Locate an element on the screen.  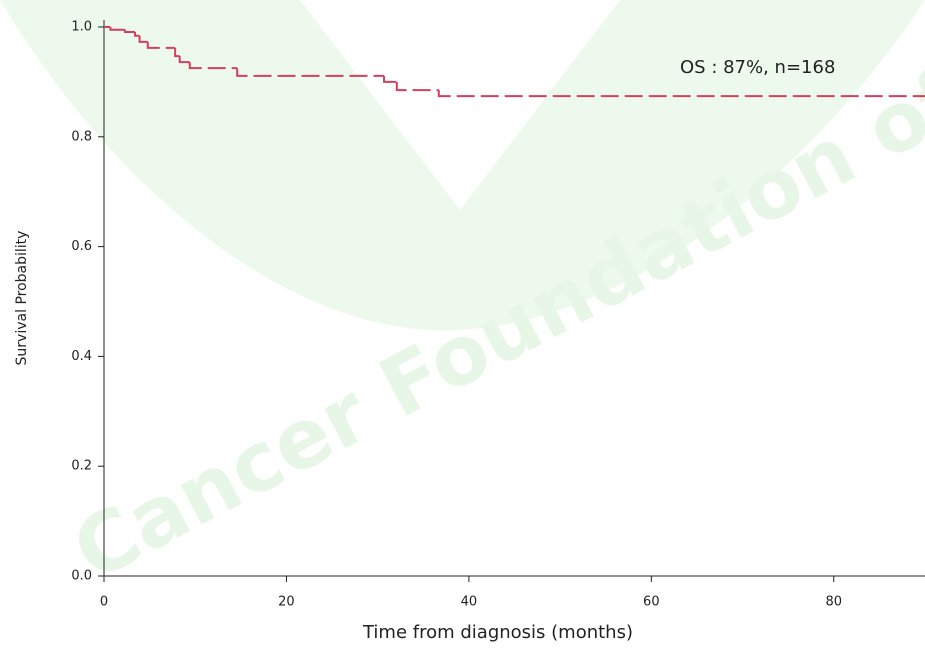
x-axis-label: Time from diagnosis (months) is located at coordinates (497, 632).